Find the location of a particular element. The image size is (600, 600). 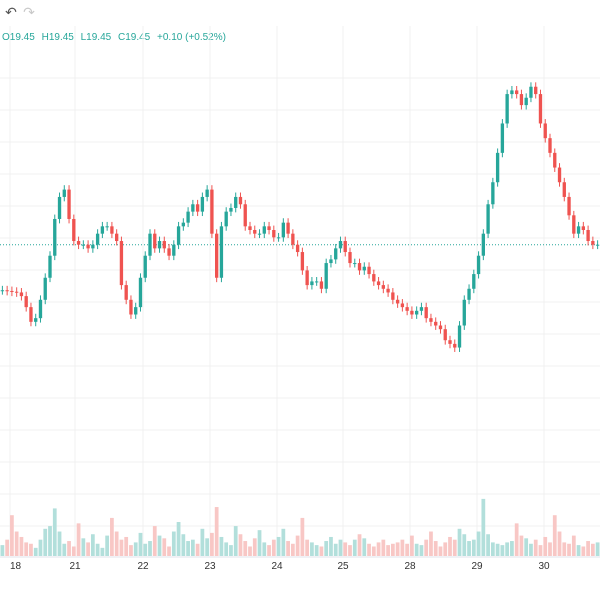

legend-high: H19.45 is located at coordinates (57, 37).